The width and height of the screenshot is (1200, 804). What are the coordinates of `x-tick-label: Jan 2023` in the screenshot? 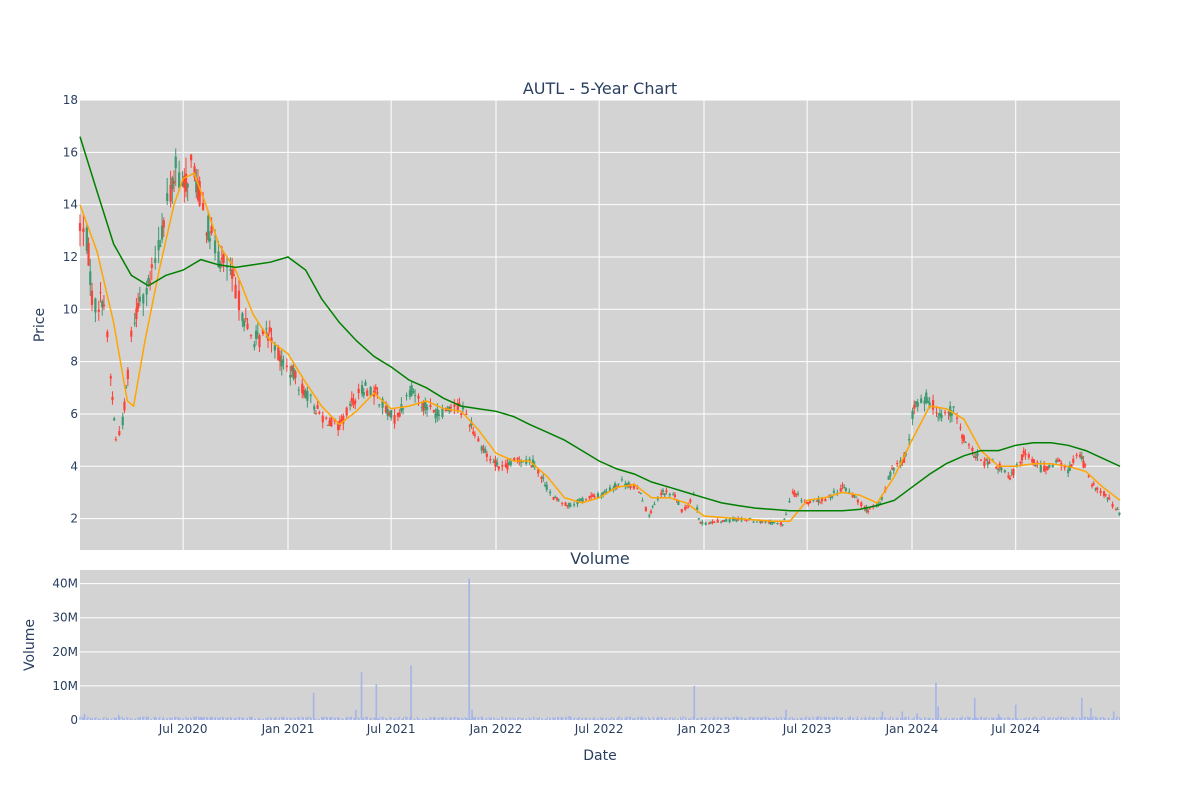 It's located at (704, 729).